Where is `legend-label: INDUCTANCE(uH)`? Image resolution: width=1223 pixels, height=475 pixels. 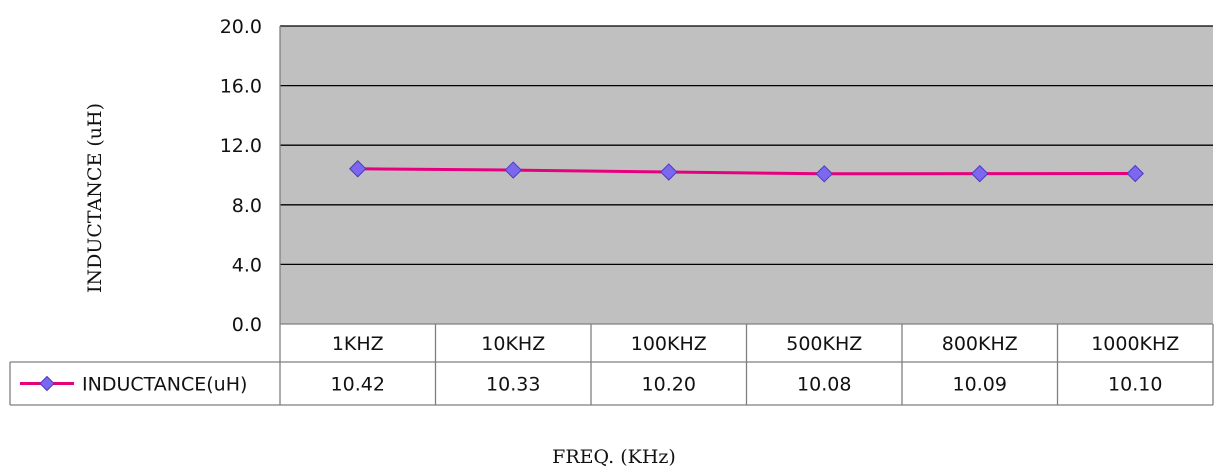 legend-label: INDUCTANCE(uH) is located at coordinates (164, 385).